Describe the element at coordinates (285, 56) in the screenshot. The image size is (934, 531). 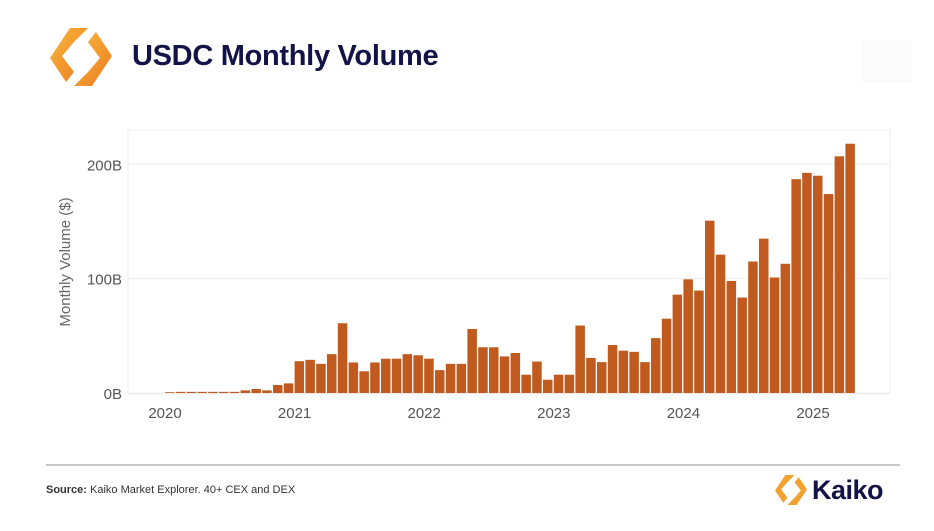
I see `page-title: USDC Monthly Volume` at that location.